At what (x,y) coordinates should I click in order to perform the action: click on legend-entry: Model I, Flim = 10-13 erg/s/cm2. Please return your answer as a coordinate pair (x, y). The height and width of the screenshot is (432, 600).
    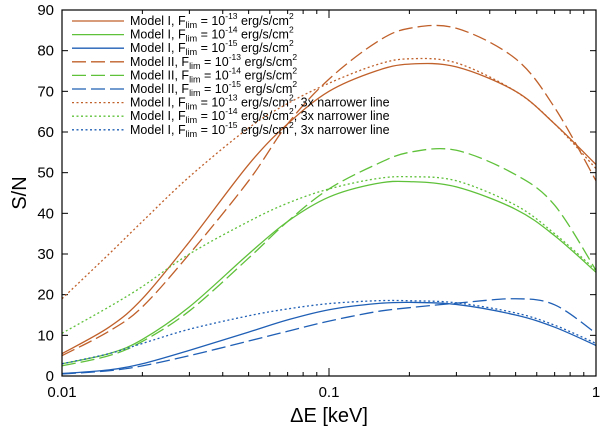
    Looking at the image, I should click on (212, 20).